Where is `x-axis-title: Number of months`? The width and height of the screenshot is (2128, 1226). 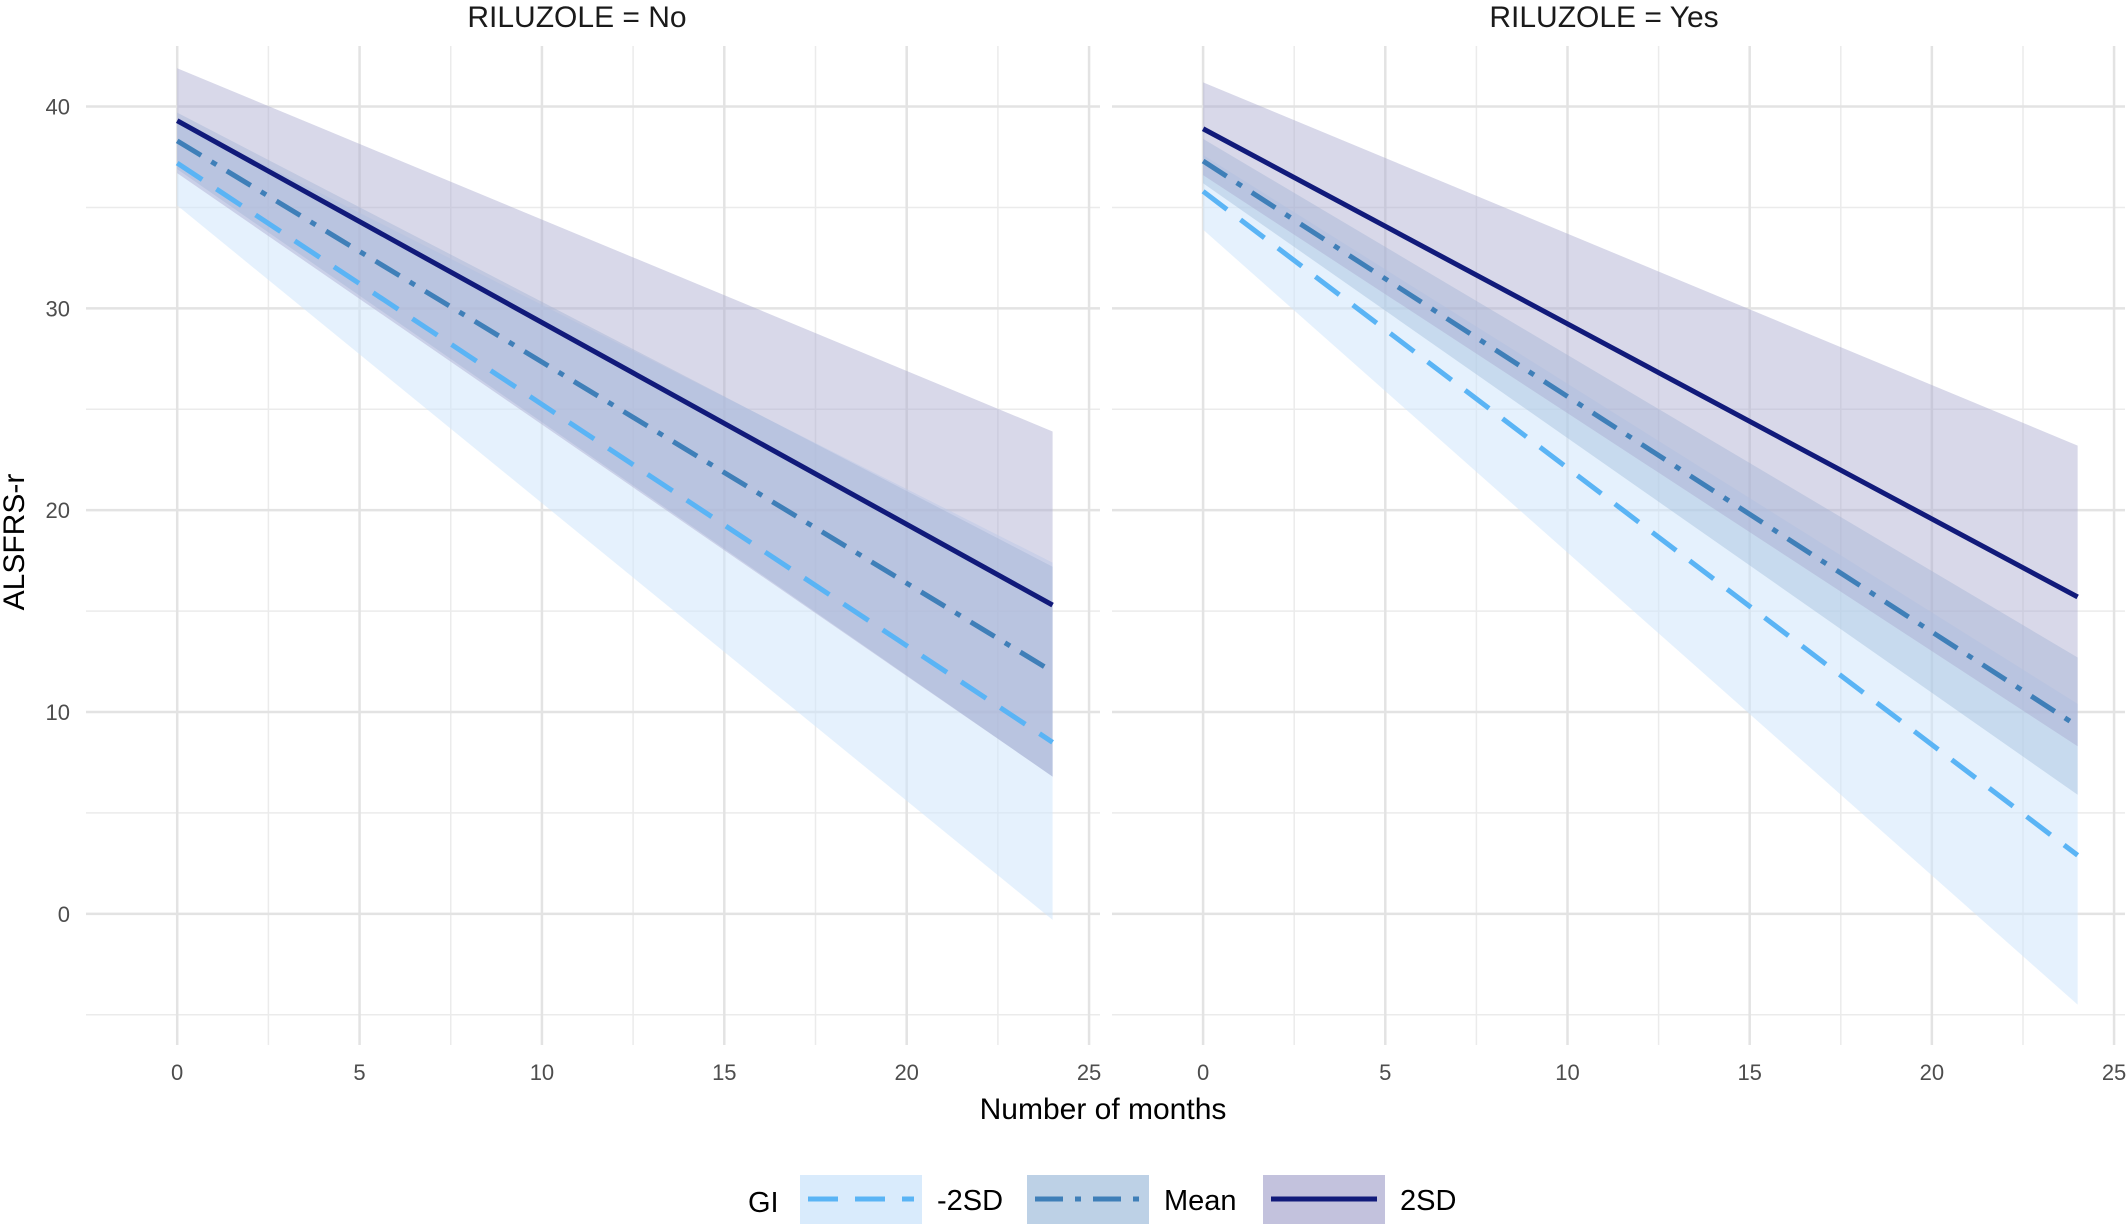 x-axis-title: Number of months is located at coordinates (1103, 1109).